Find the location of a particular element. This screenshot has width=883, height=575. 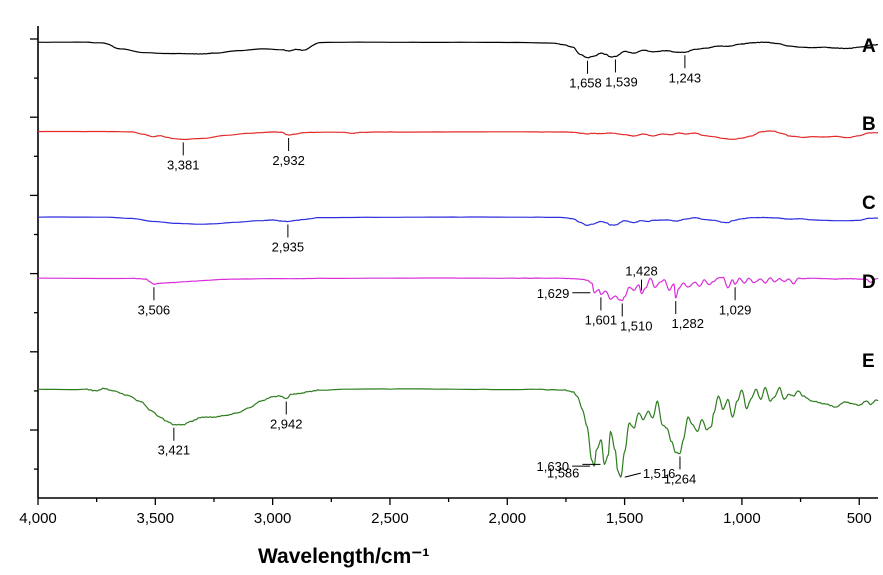

peak-label: 2,932 is located at coordinates (288, 160).